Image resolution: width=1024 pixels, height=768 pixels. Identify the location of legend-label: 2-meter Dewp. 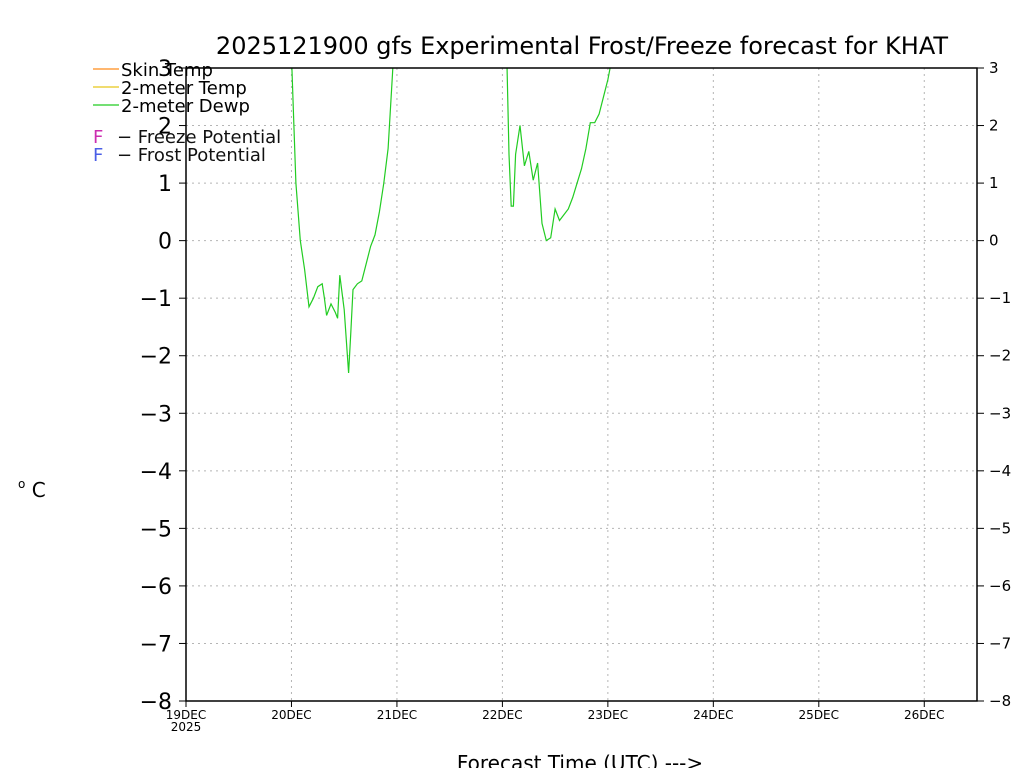
(185, 106).